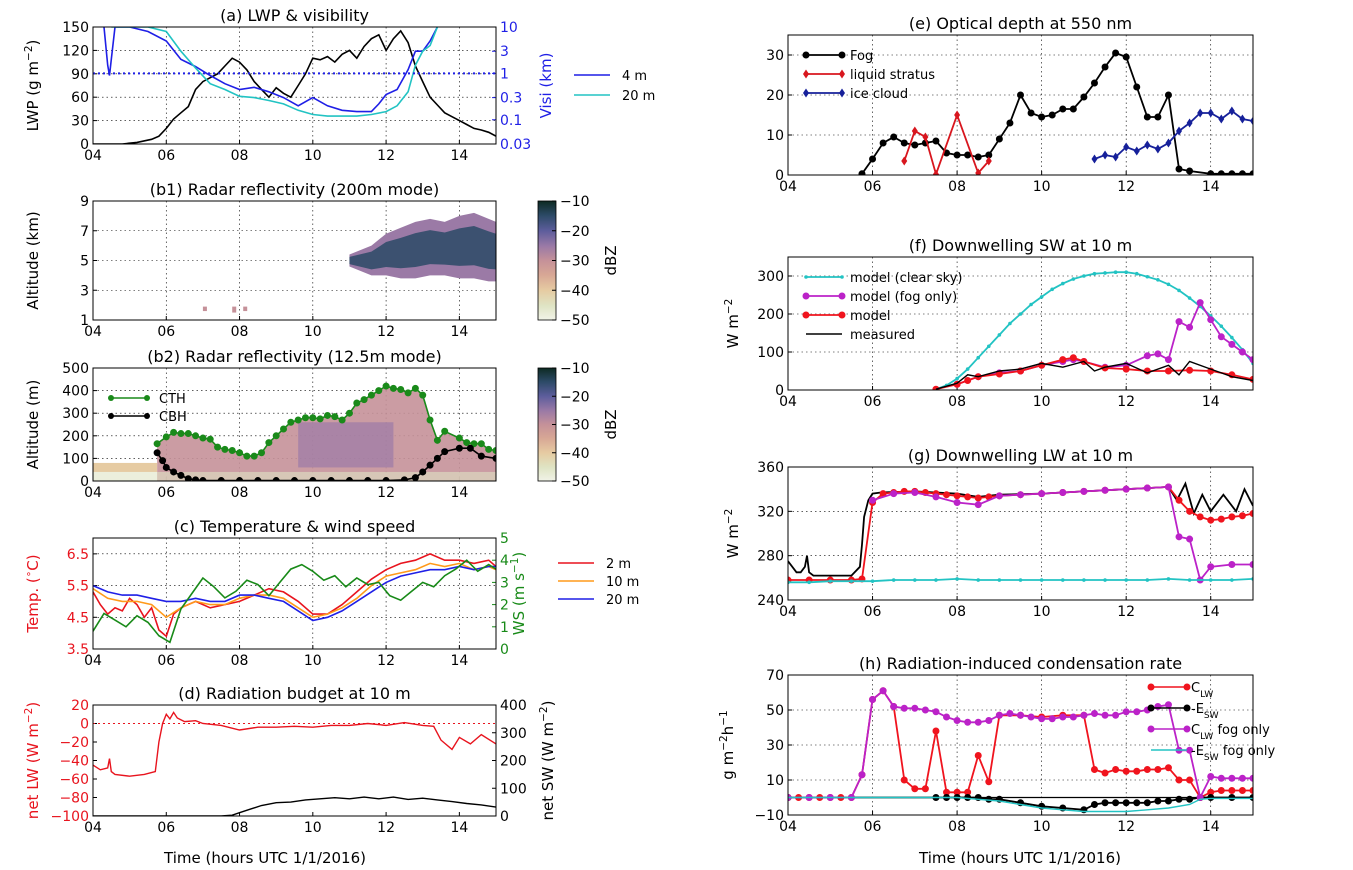  I want to click on y-tick-label: 280, so click(770, 557).